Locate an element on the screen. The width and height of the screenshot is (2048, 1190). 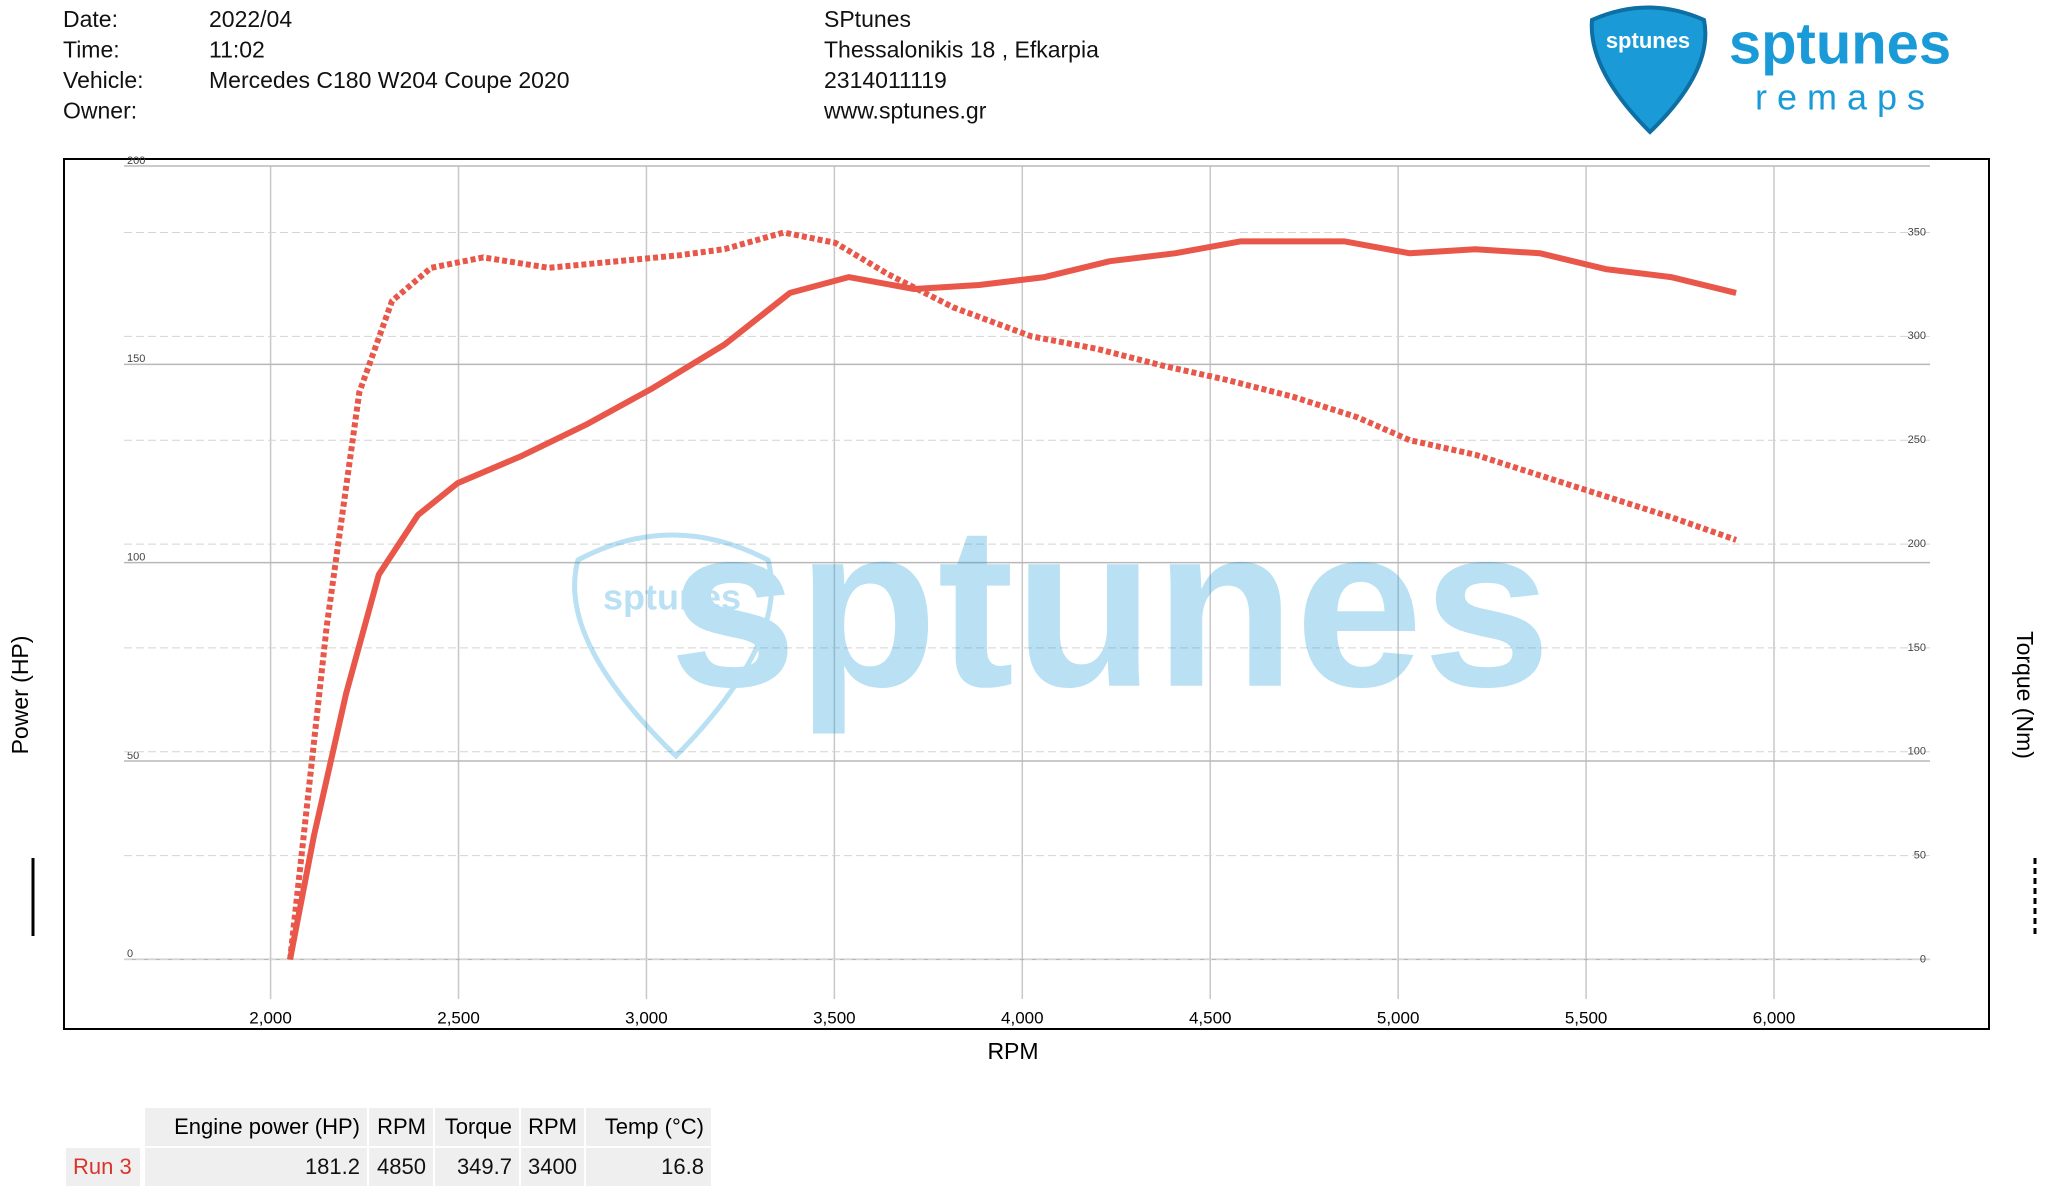
x-tick-label: 3,000 is located at coordinates (646, 1017).